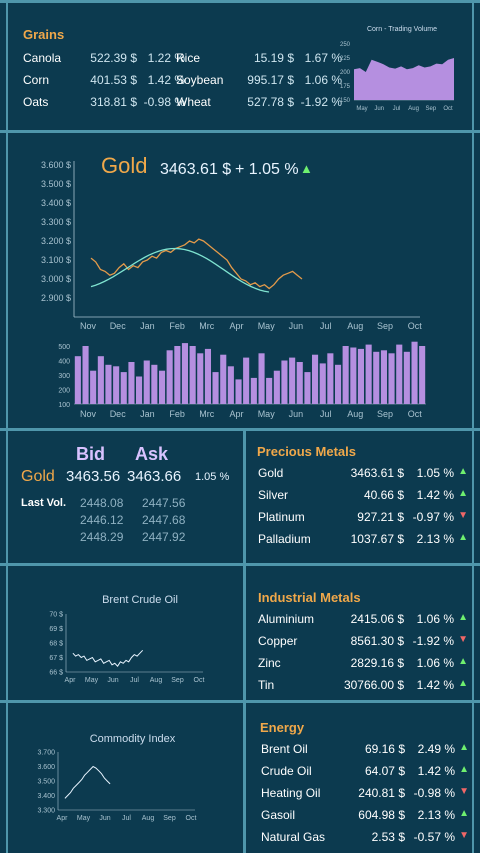 Image resolution: width=480 pixels, height=853 pixels. I want to click on grain-row: Canola 522.39 $ 1.22 %, so click(104, 58).